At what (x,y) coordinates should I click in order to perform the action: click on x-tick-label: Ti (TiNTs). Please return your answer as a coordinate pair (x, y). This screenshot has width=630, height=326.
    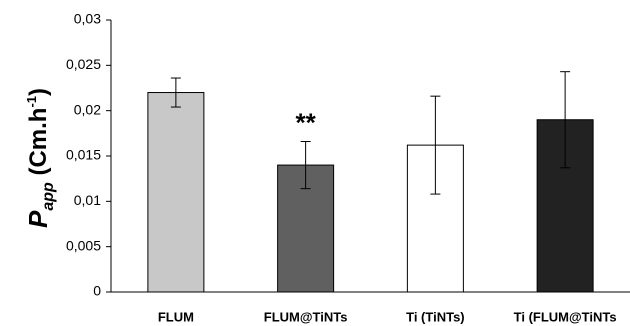
    Looking at the image, I should click on (435, 316).